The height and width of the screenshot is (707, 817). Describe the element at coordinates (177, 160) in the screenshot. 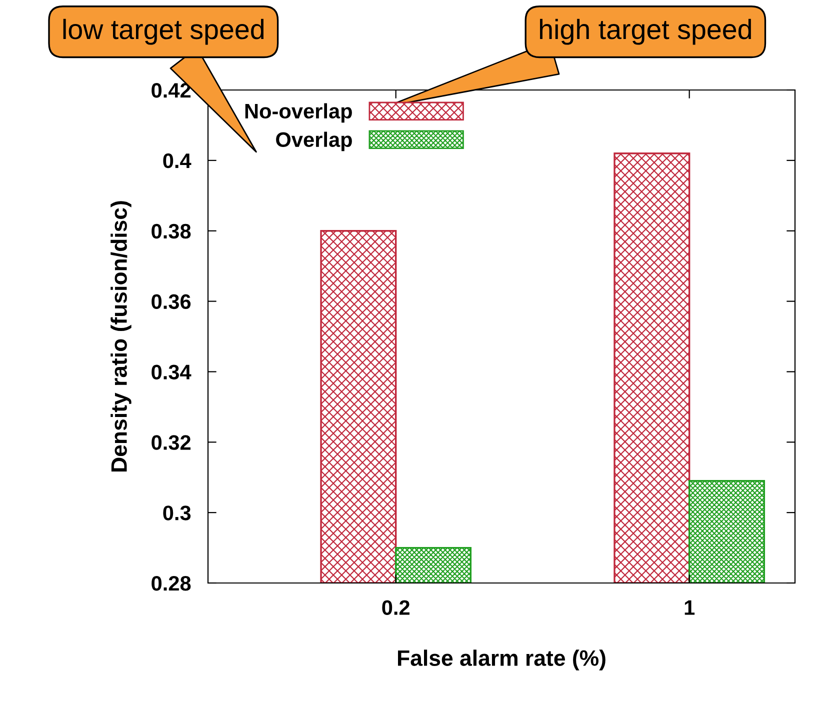

I see `y-tick-label: 0.4` at that location.